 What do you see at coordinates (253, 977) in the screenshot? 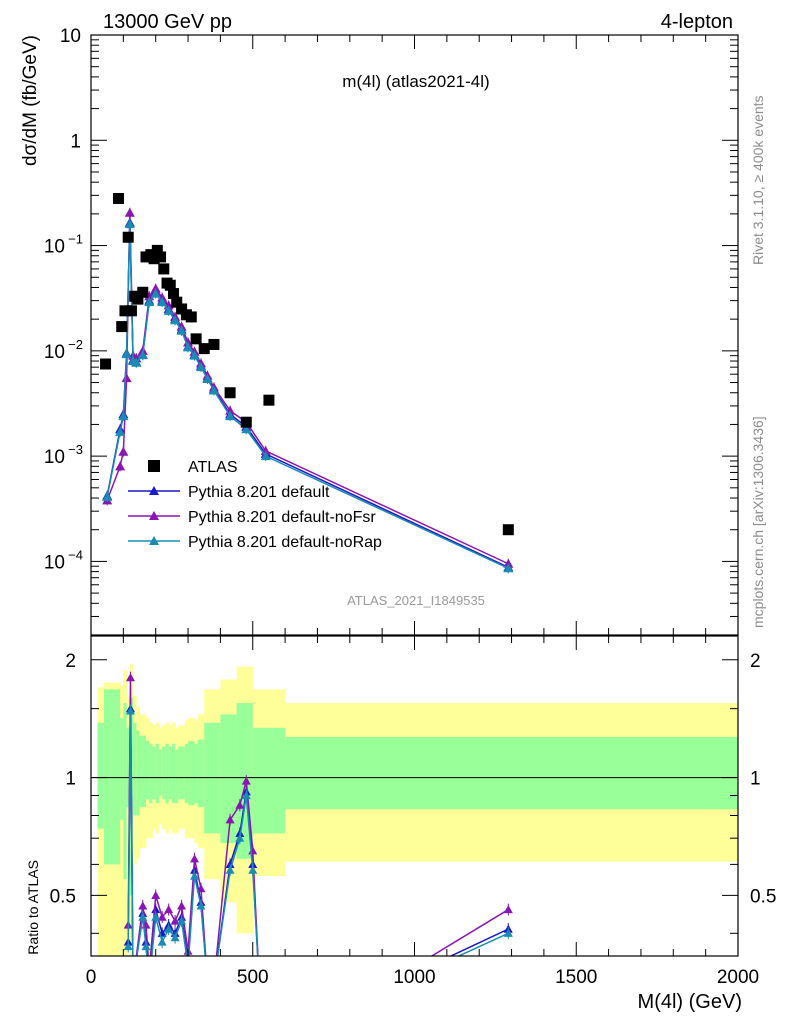
I see `x-tick-label: 500` at bounding box center [253, 977].